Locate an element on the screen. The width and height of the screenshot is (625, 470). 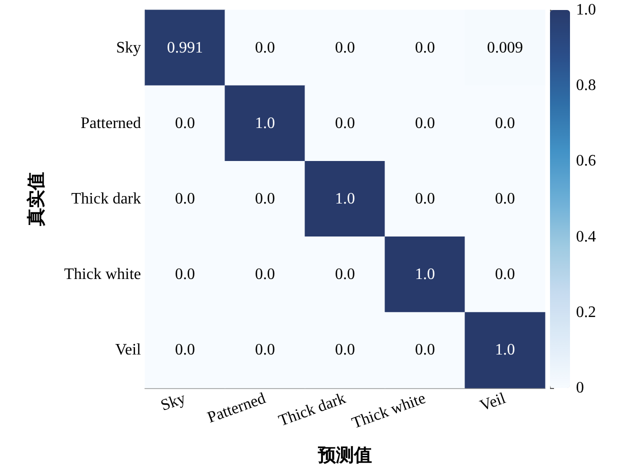
color-bar-label: 0.4 is located at coordinates (586, 237).